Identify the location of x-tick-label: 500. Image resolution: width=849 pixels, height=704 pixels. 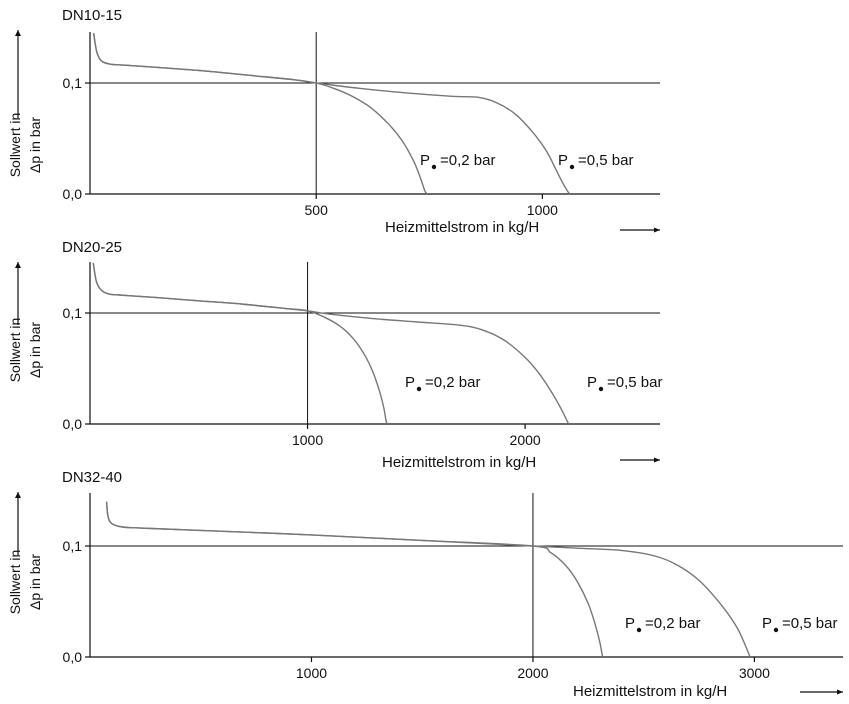
(317, 210).